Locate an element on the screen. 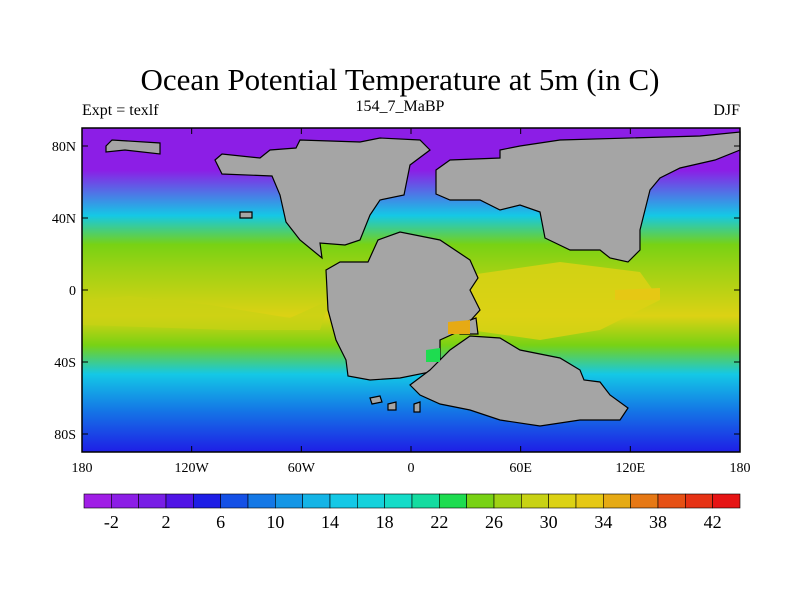 The image size is (800, 600). colorbar-label: 10 is located at coordinates (275, 522).